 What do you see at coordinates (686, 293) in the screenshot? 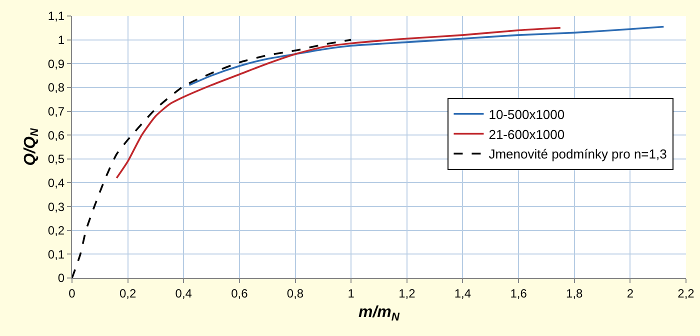
I see `x-tick-label: 2,2` at bounding box center [686, 293].